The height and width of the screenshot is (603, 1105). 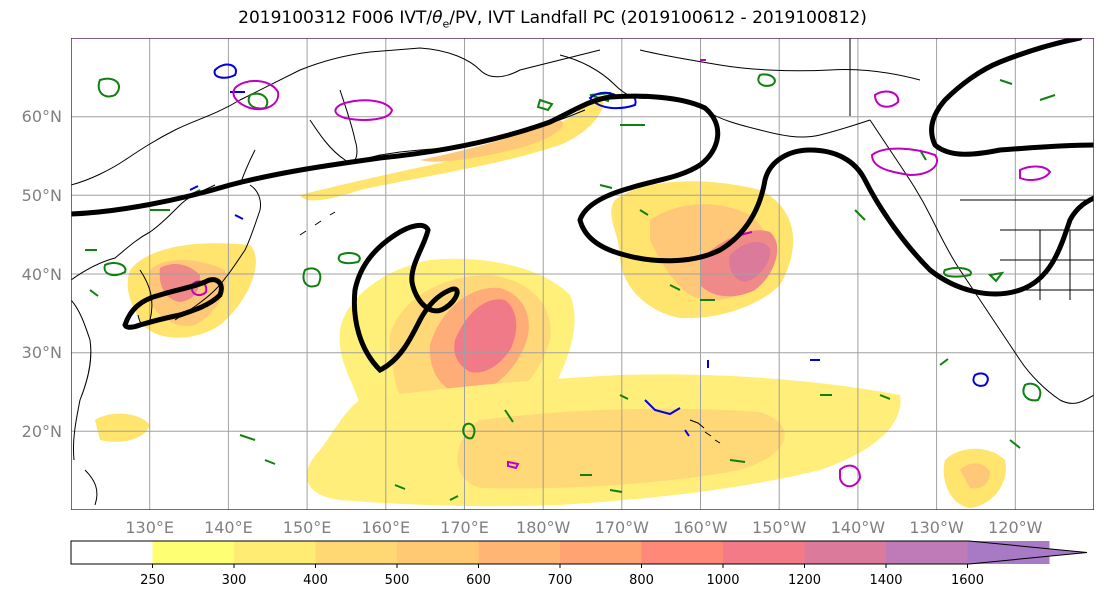 What do you see at coordinates (149, 527) in the screenshot?
I see `lon-label: 130°E` at bounding box center [149, 527].